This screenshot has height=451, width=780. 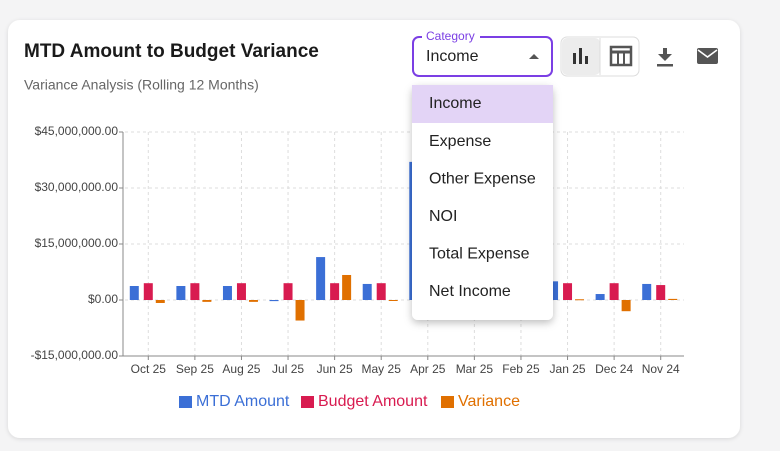 What do you see at coordinates (77, 131) in the screenshot?
I see `y-tick-label: $45,000,000.00` at bounding box center [77, 131].